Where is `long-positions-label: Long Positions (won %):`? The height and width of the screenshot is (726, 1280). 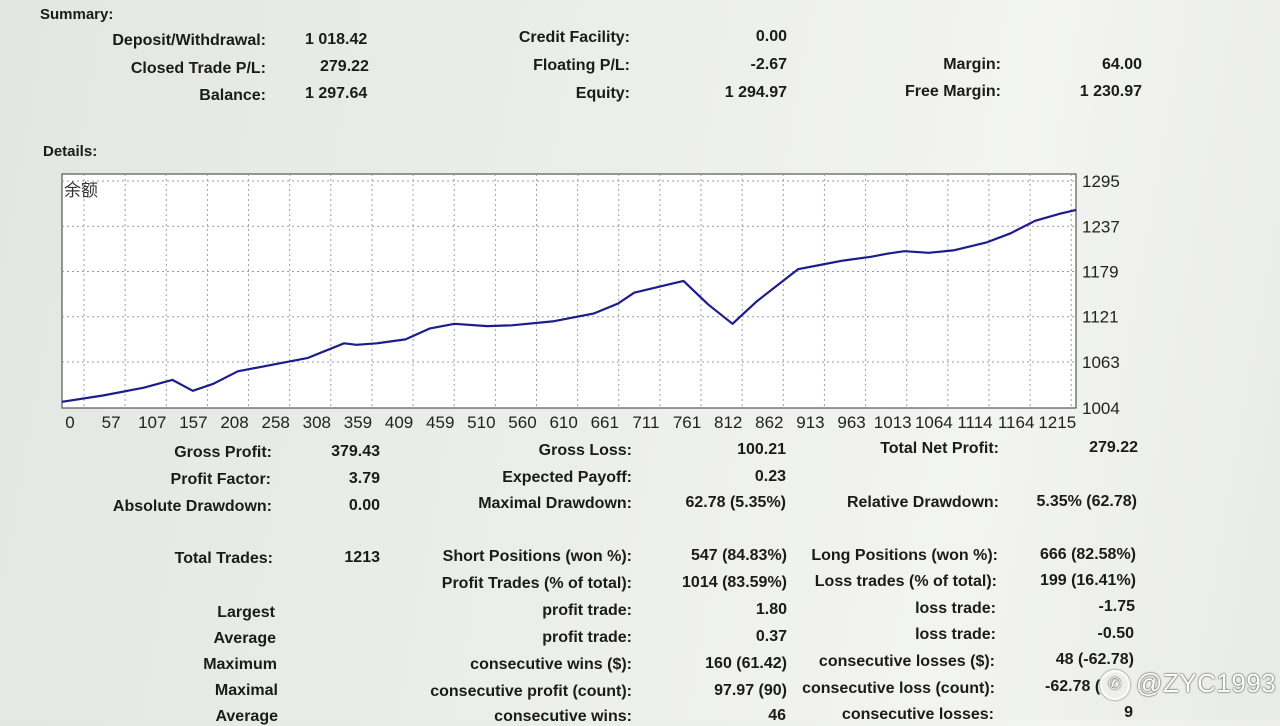 long-positions-label: Long Positions (won %): is located at coordinates (904, 555).